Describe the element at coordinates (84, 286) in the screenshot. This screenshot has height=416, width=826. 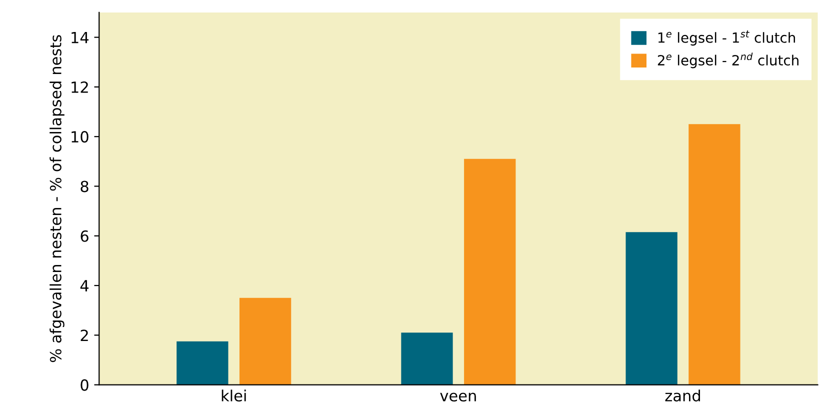
I see `y-tick-label: 4` at that location.